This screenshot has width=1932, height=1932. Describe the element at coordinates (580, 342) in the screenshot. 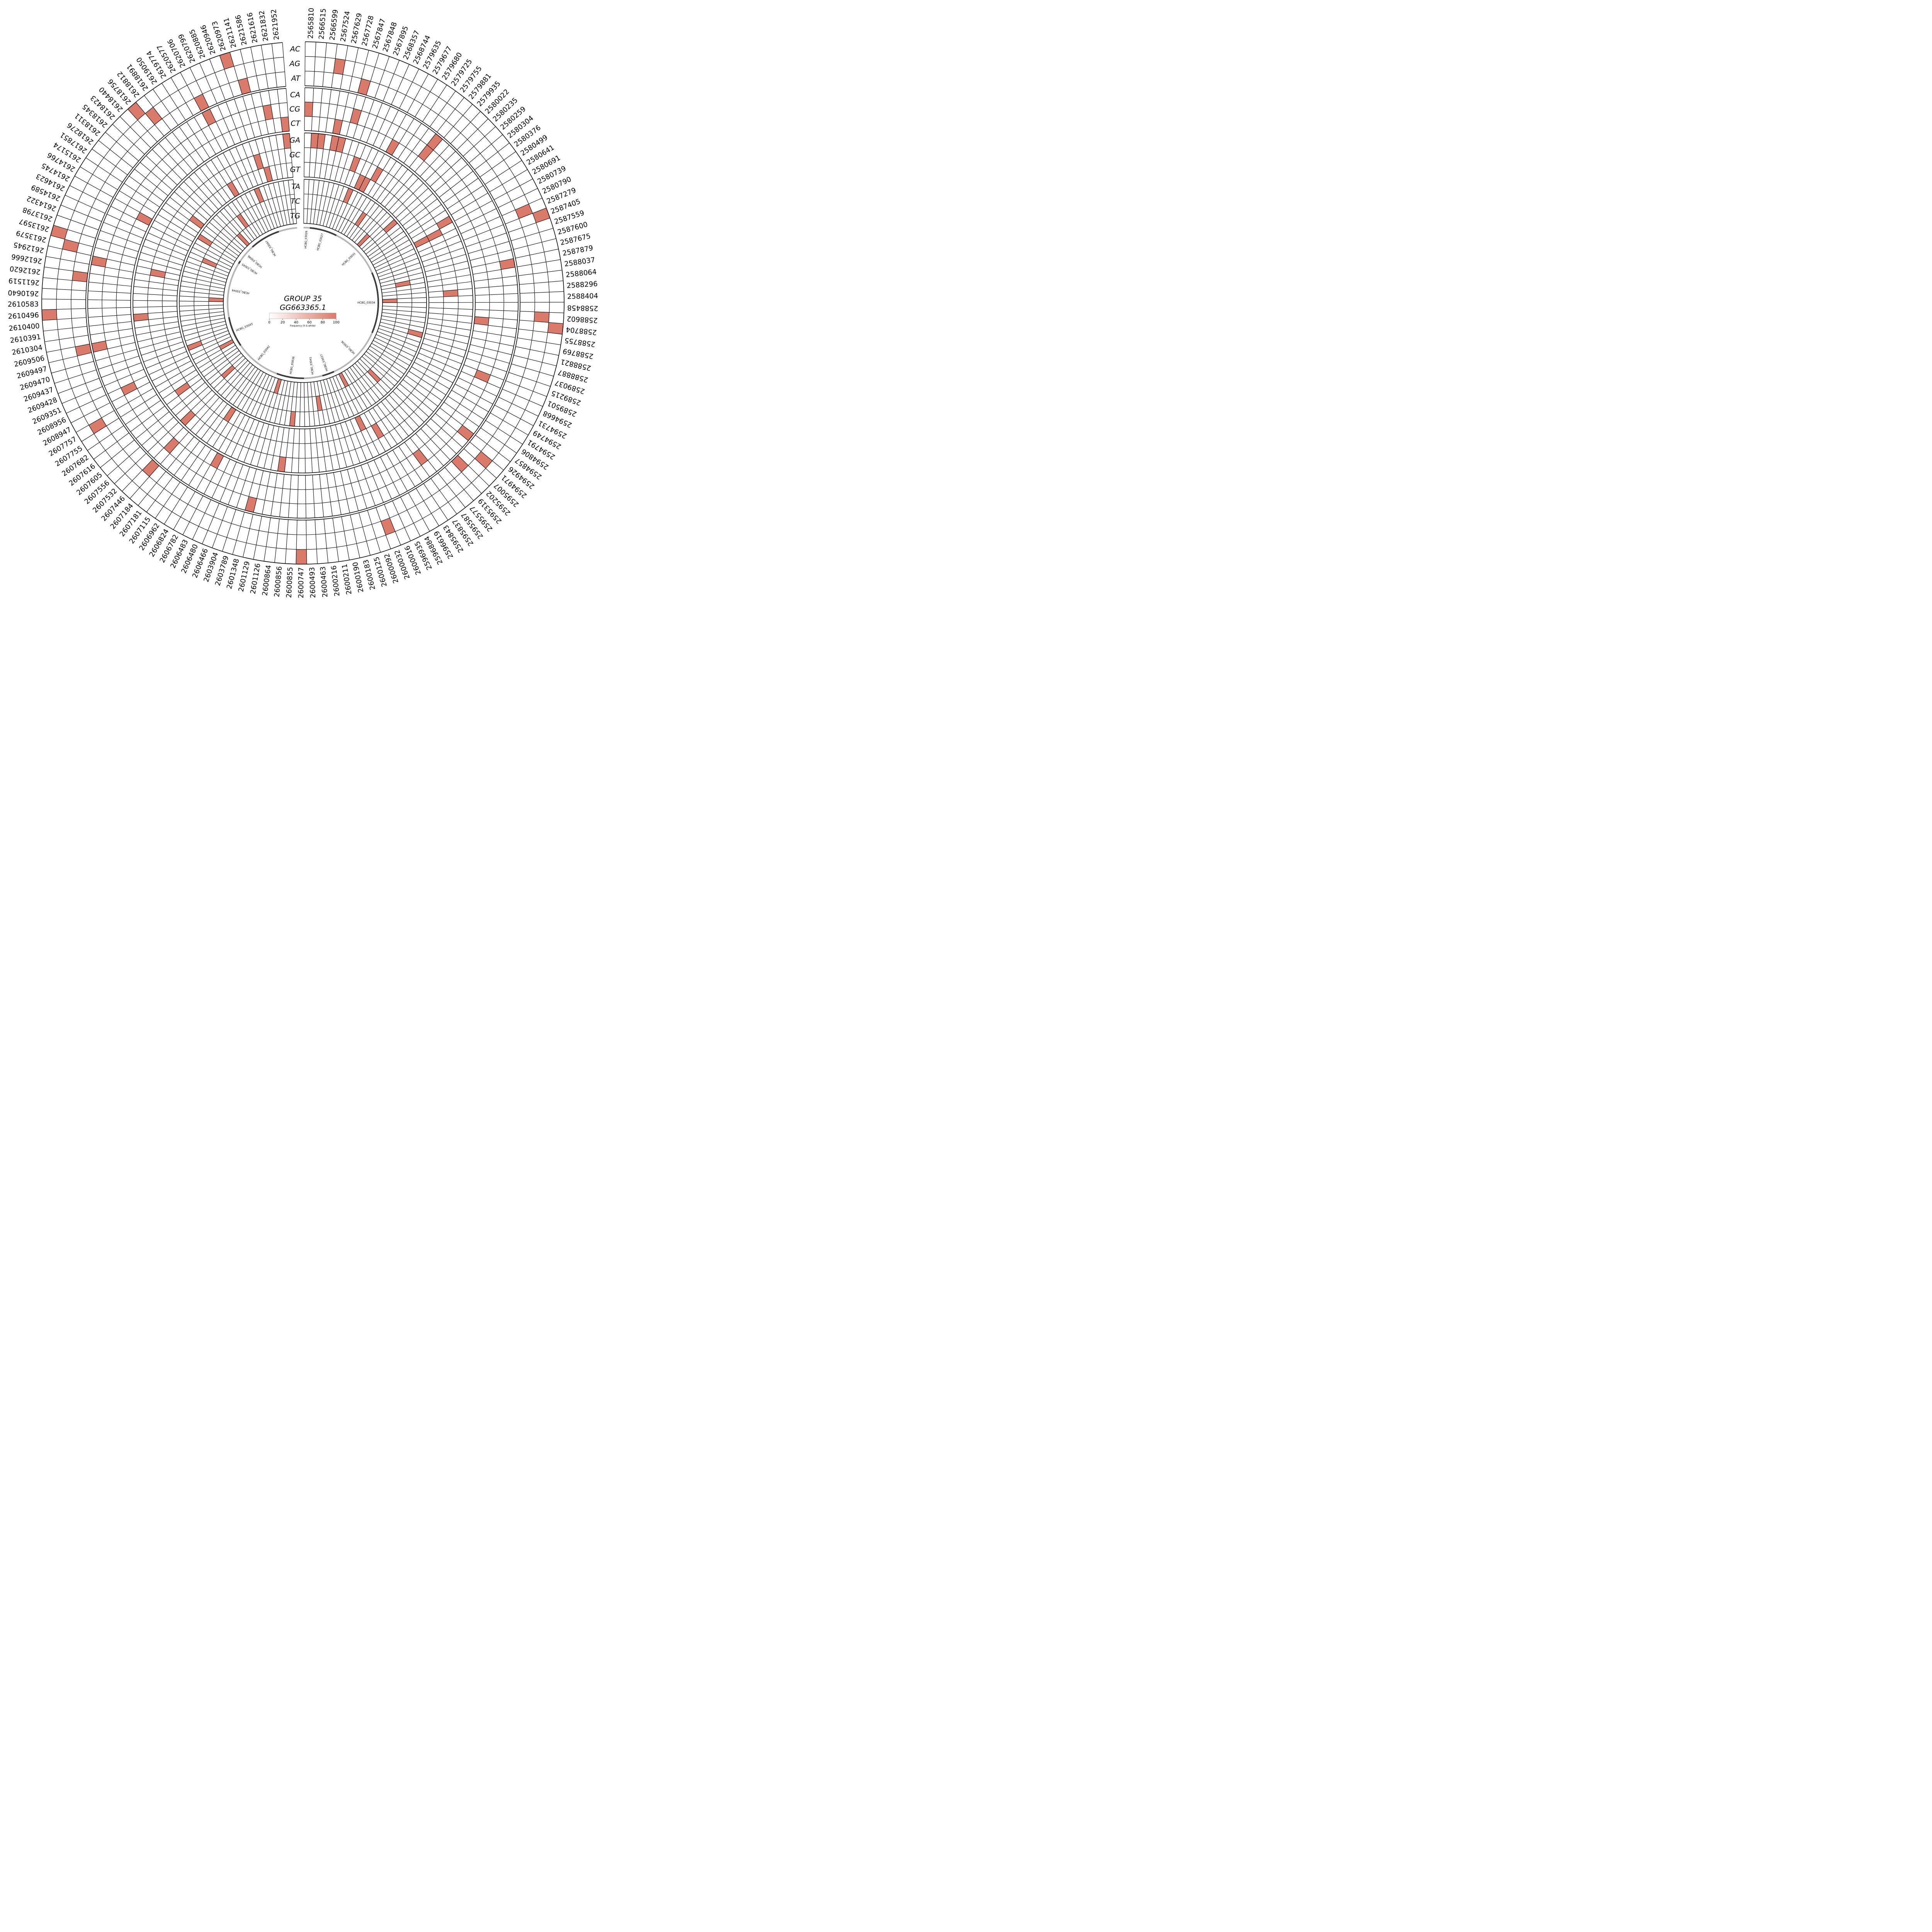

I see `position-label: 2588755` at that location.